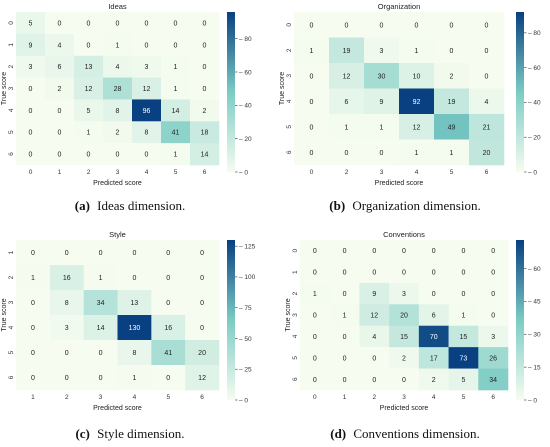  I want to click on cell-value-label: 6, so click(60, 67).